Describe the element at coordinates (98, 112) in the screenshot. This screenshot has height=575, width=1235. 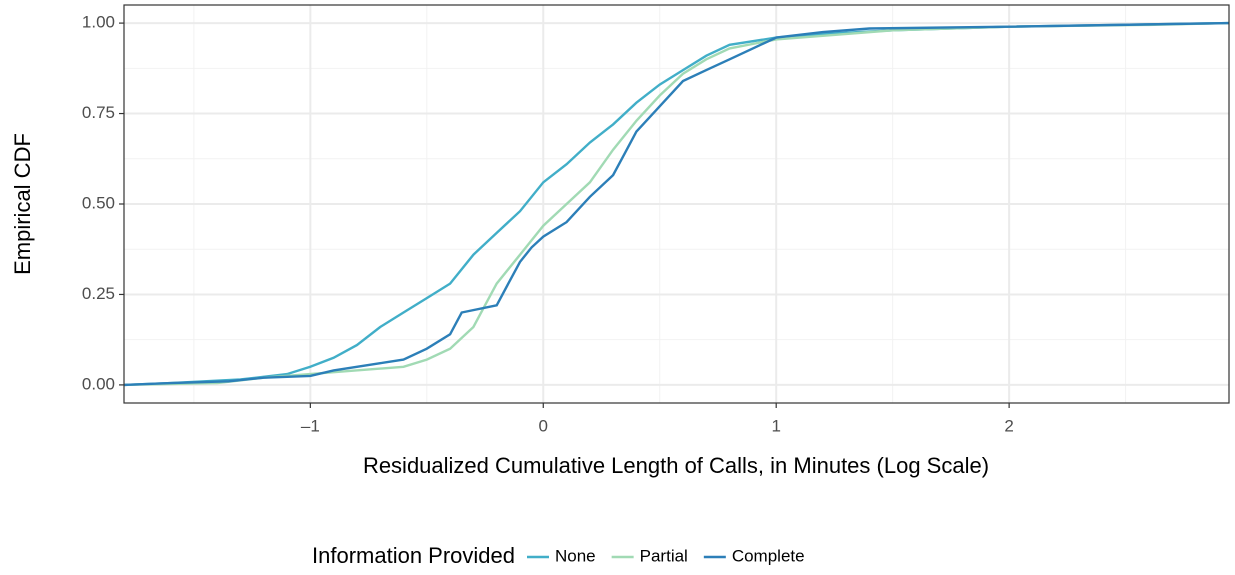
I see `y-tick-label: 0.75` at that location.